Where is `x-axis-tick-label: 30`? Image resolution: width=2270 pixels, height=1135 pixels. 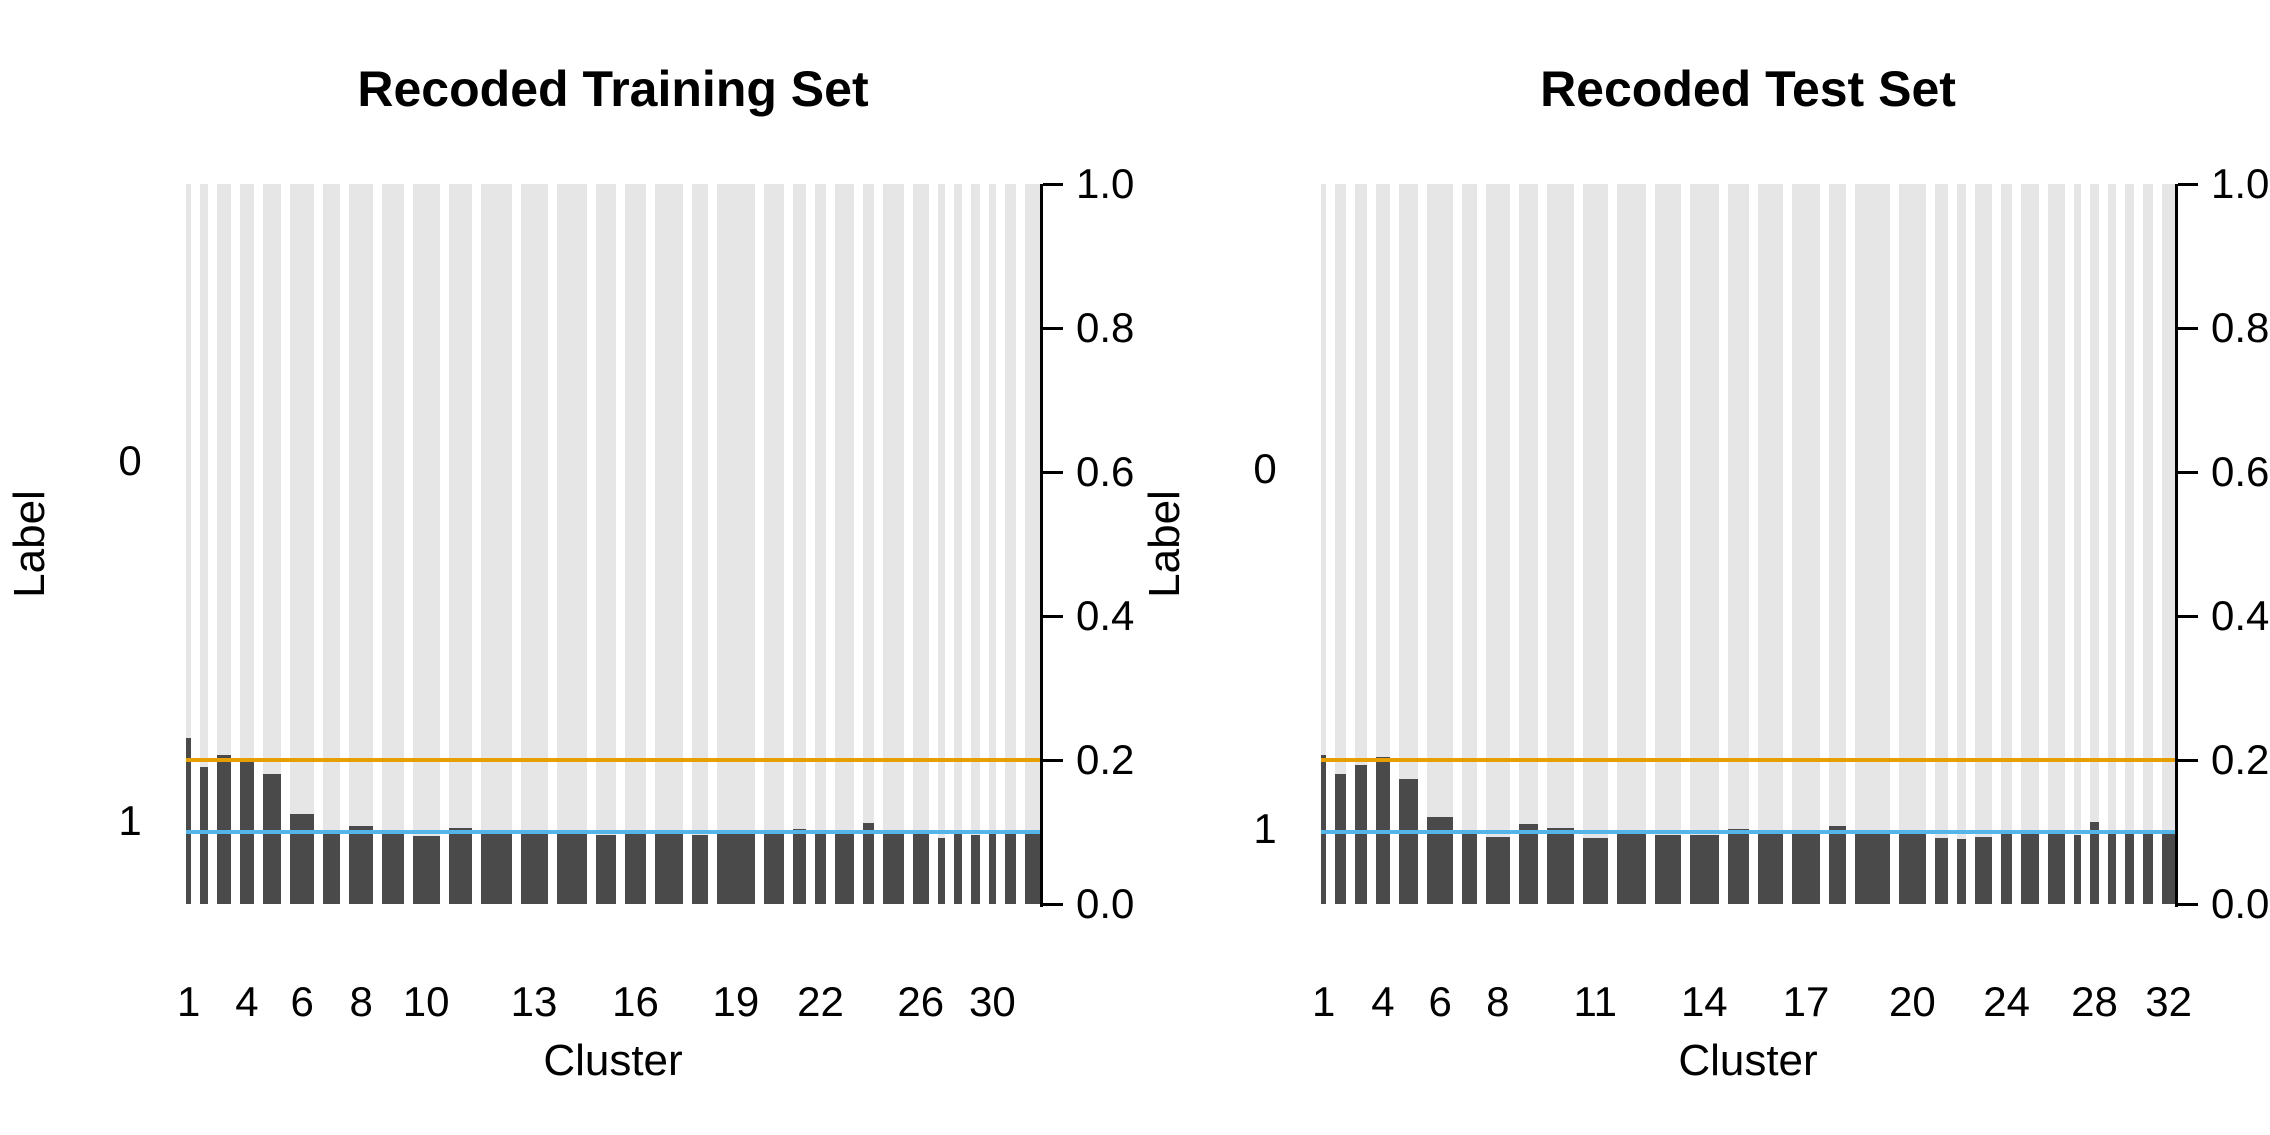
x-axis-tick-label: 30 is located at coordinates (992, 1001).